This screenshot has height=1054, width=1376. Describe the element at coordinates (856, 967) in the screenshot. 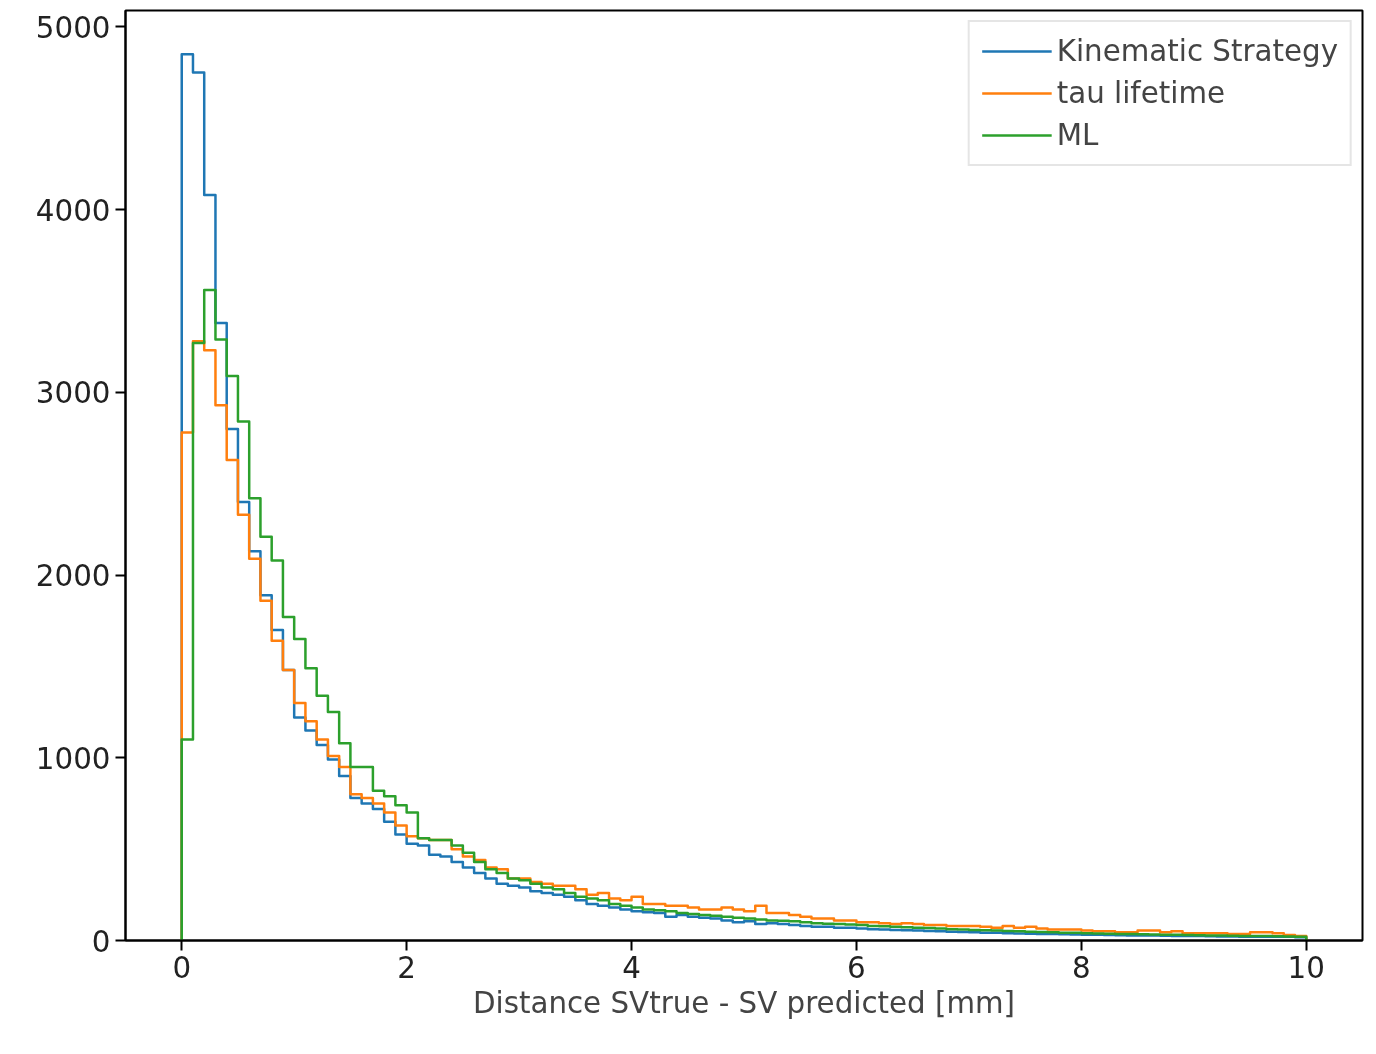

I see `x-tick-label: 6` at that location.